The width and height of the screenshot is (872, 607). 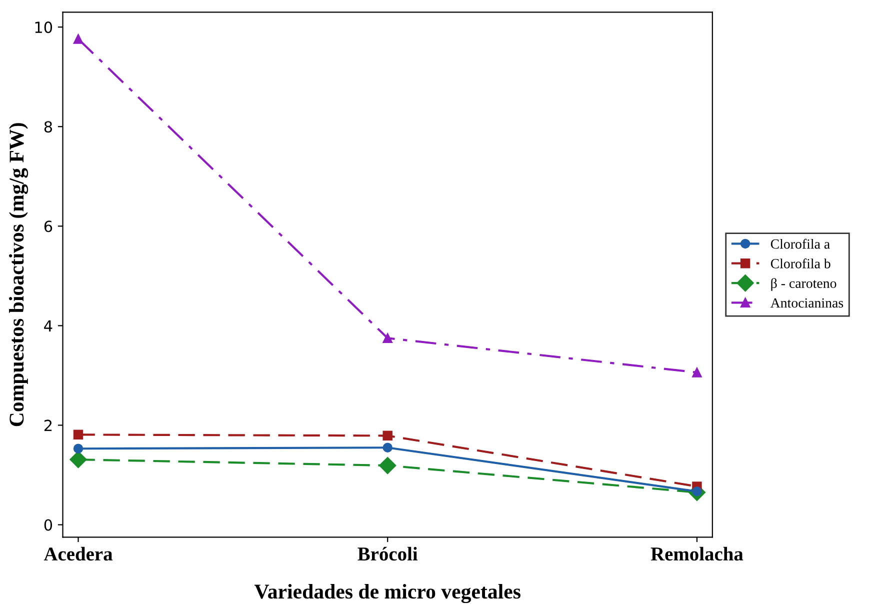 I want to click on x-tick-label: Brócoli, so click(x=388, y=553).